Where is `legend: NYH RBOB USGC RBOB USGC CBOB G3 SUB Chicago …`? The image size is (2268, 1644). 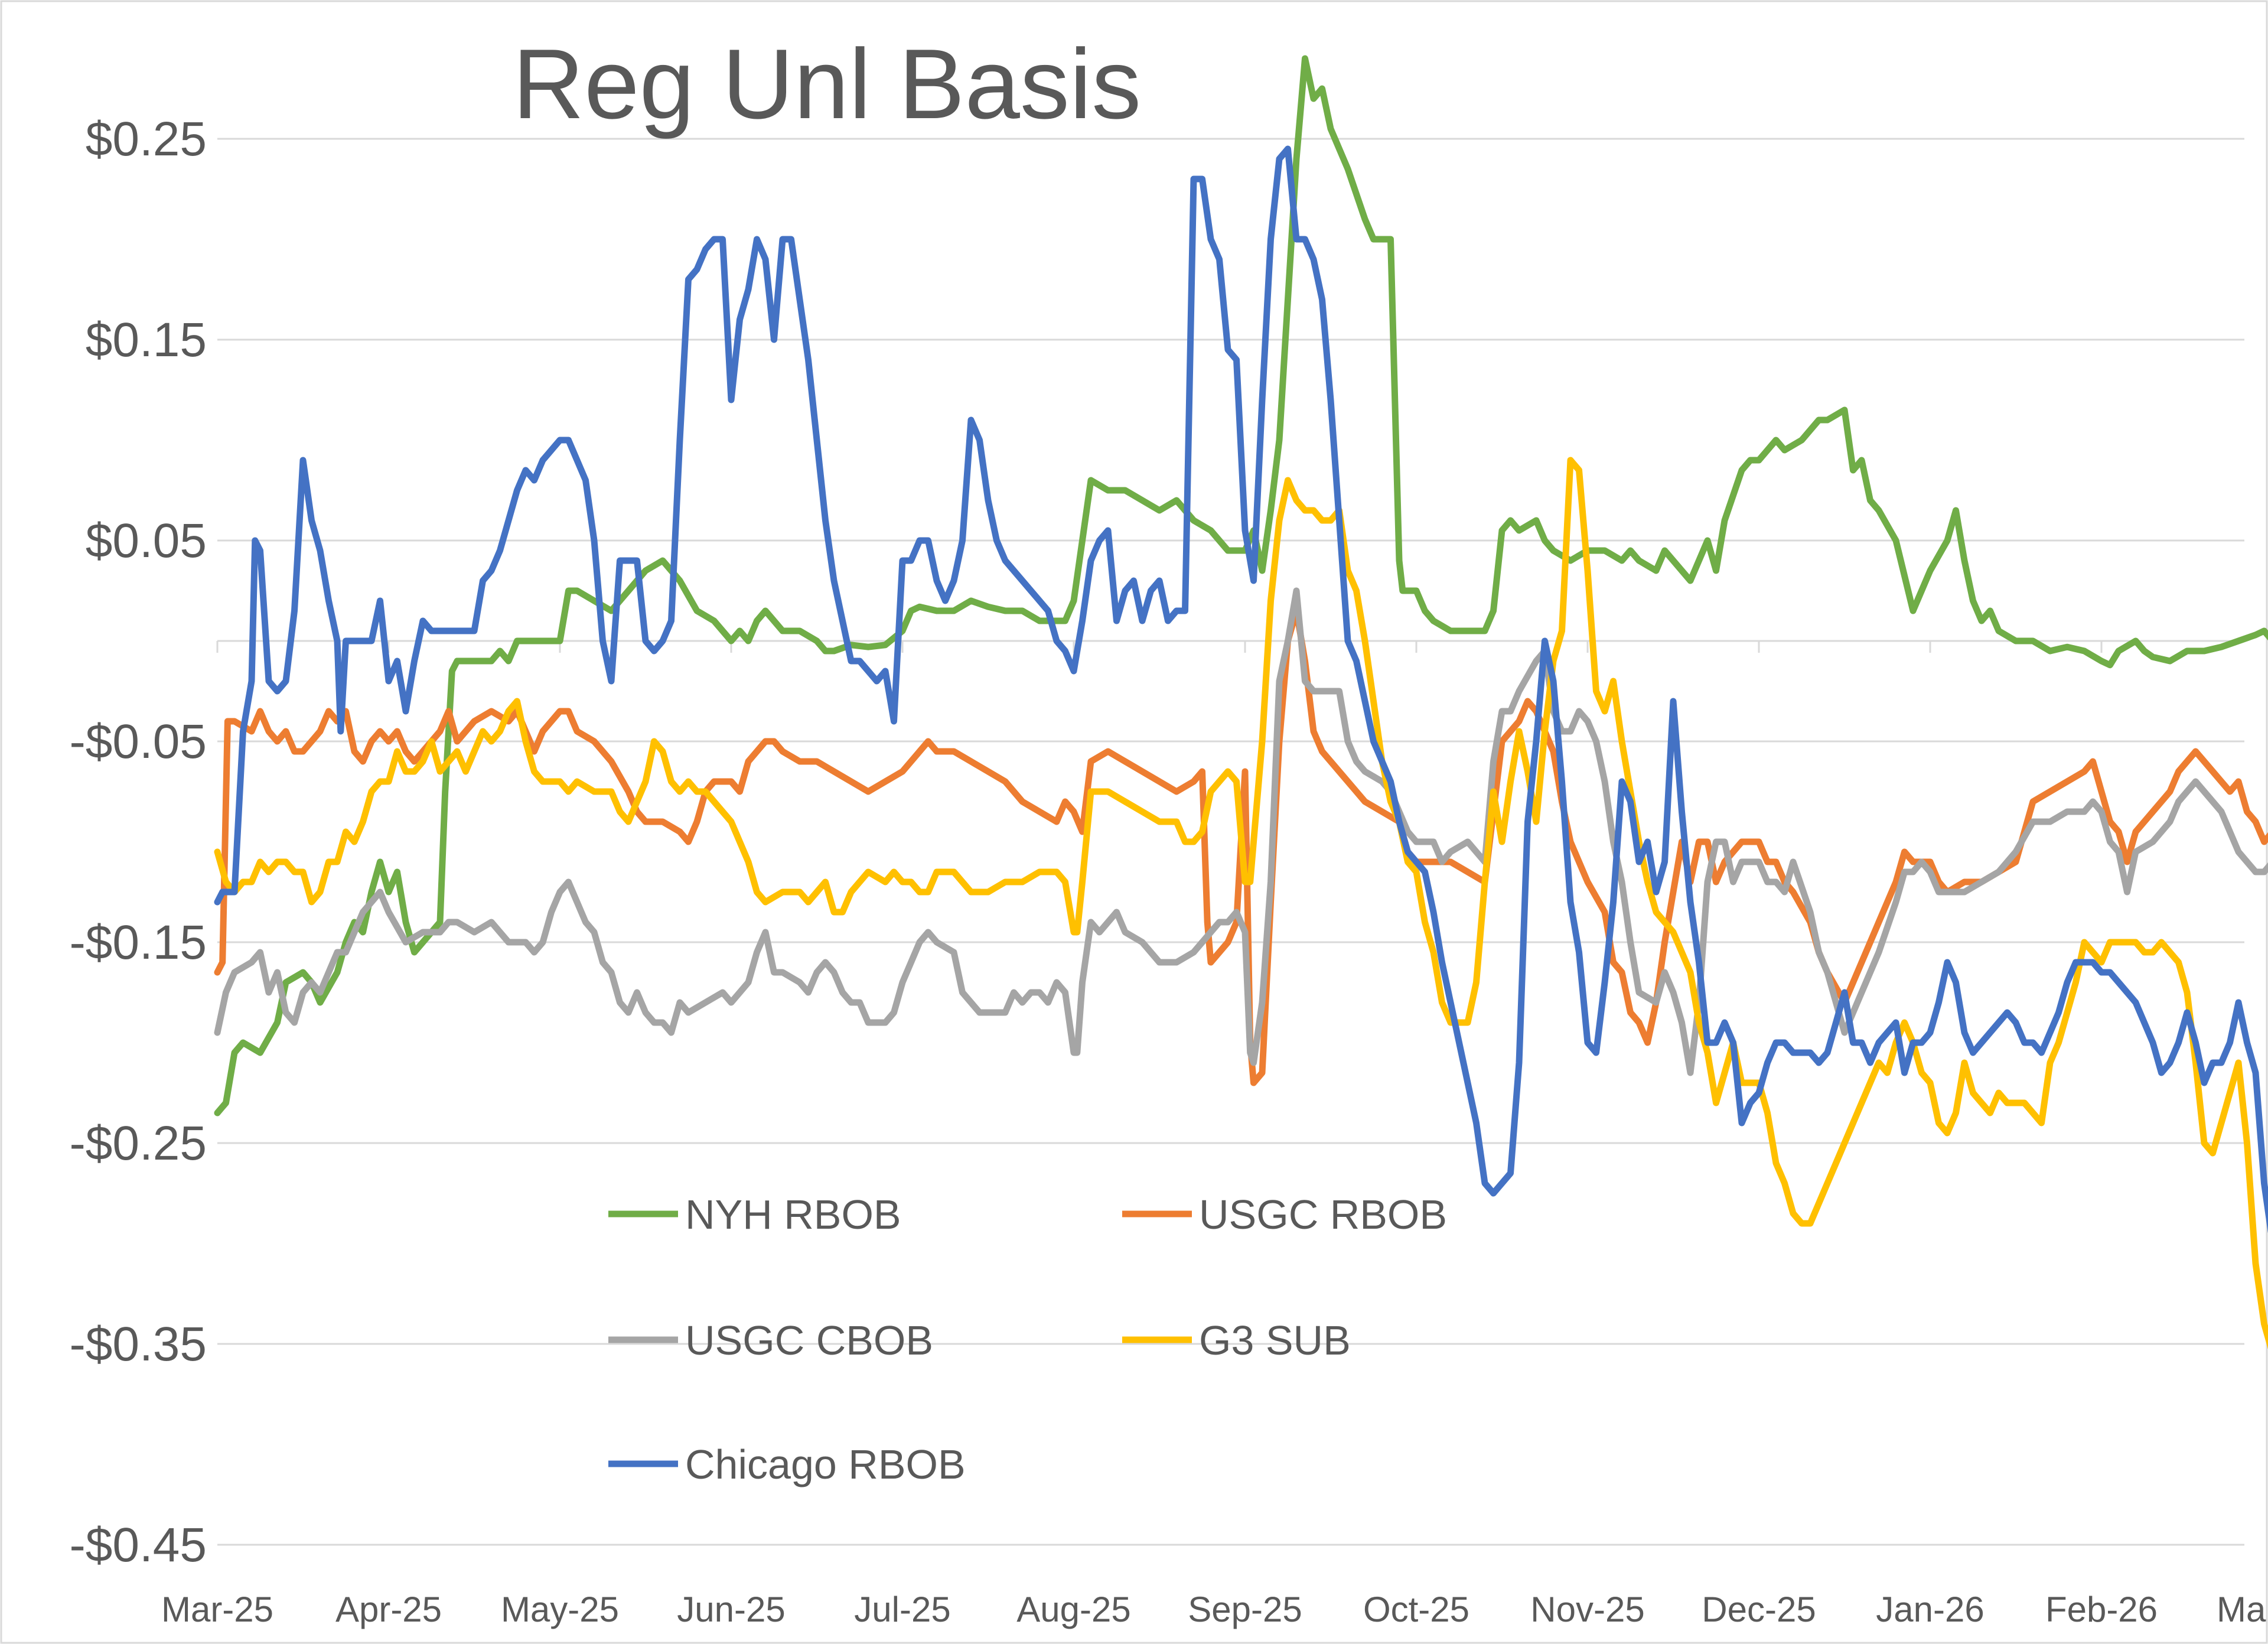 legend: NYH RBOB USGC RBOB USGC CBOB G3 SUB Chicago … is located at coordinates (1027, 1339).